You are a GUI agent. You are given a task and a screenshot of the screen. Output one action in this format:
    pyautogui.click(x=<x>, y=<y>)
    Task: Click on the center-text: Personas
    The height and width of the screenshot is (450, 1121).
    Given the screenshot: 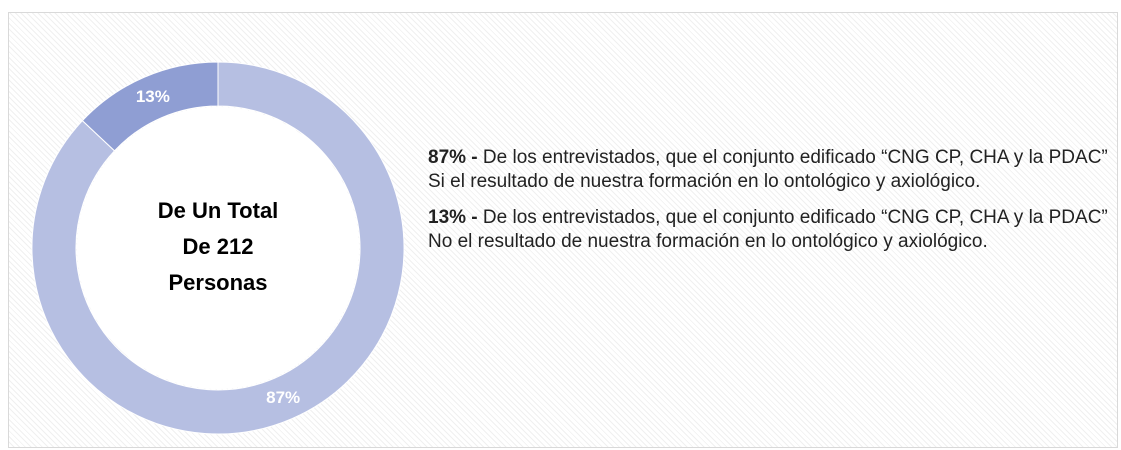 What is the action you would take?
    pyautogui.click(x=217, y=282)
    